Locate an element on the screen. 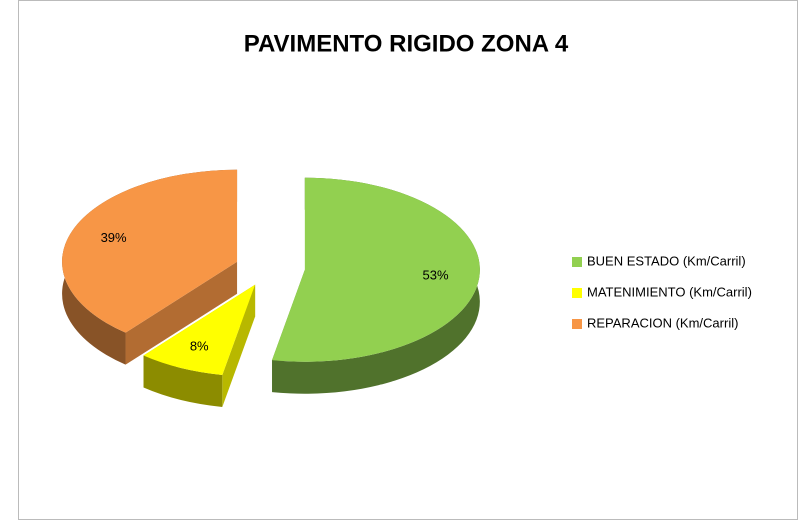 The image size is (799, 521). data-label: 53% is located at coordinates (435, 275).